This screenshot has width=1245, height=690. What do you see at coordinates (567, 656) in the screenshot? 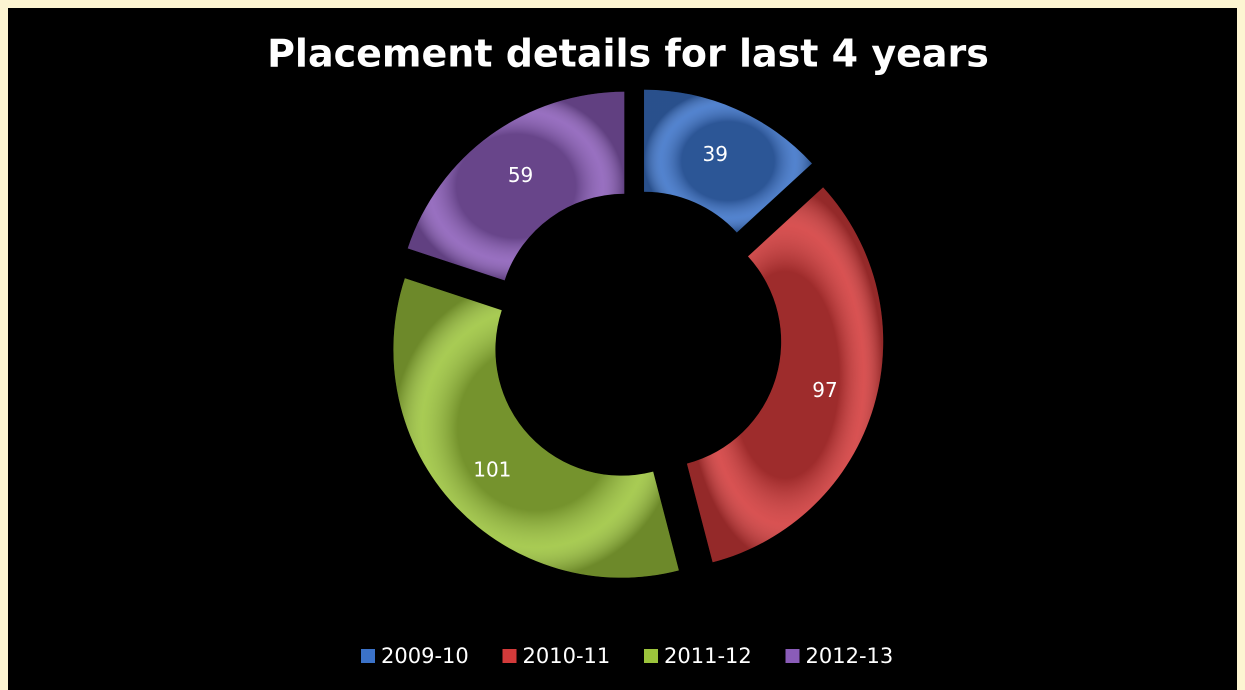
I see `legend-label: 2010-11` at bounding box center [567, 656].